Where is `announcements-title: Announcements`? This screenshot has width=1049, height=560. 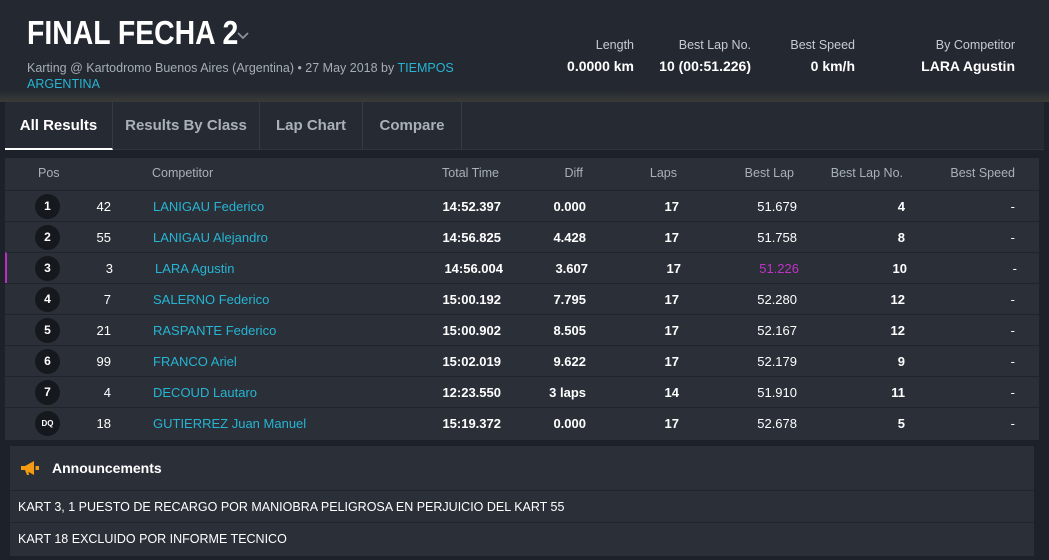
announcements-title: Announcements is located at coordinates (107, 468).